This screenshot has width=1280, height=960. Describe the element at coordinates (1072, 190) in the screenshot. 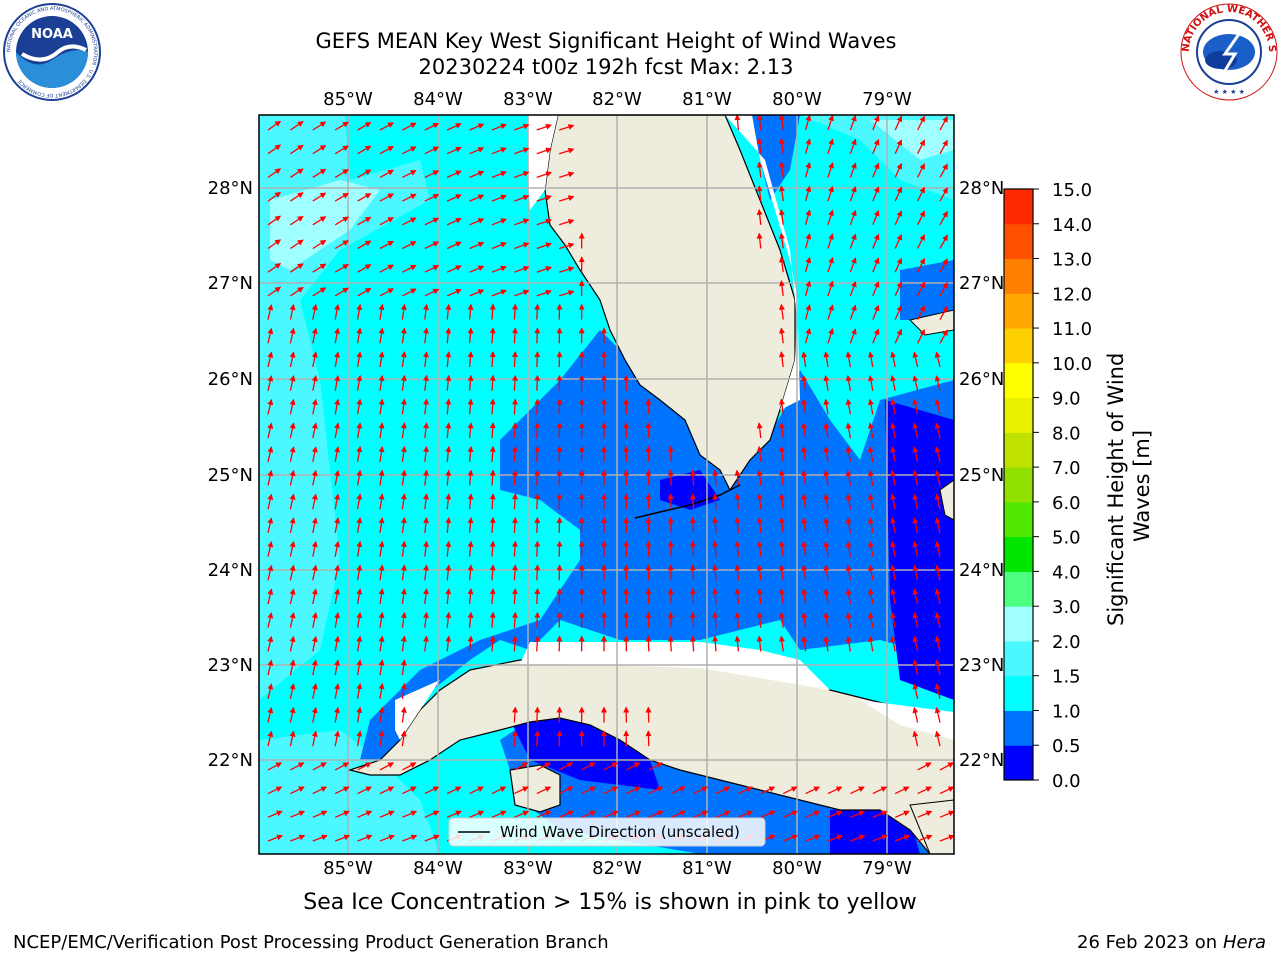

I see `colorbar-tick-label: 15.0` at that location.